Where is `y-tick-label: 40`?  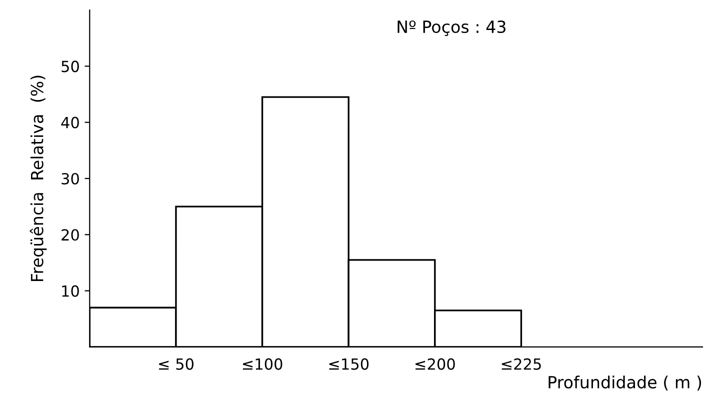 y-tick-label: 40 is located at coordinates (70, 122).